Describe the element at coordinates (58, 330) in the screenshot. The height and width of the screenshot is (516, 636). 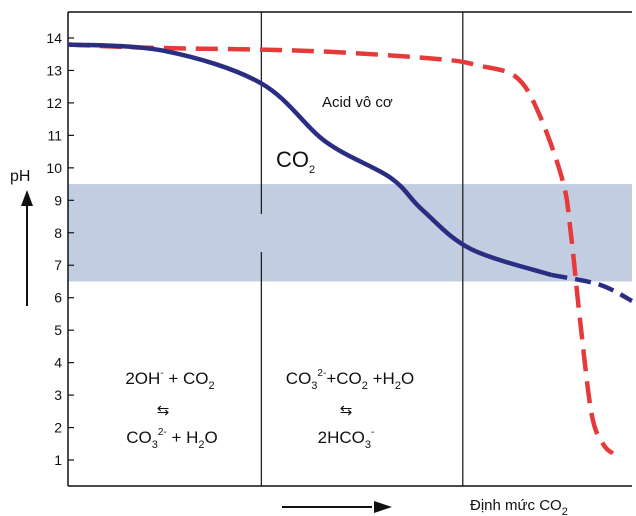
I see `y-tick-label: 5` at that location.